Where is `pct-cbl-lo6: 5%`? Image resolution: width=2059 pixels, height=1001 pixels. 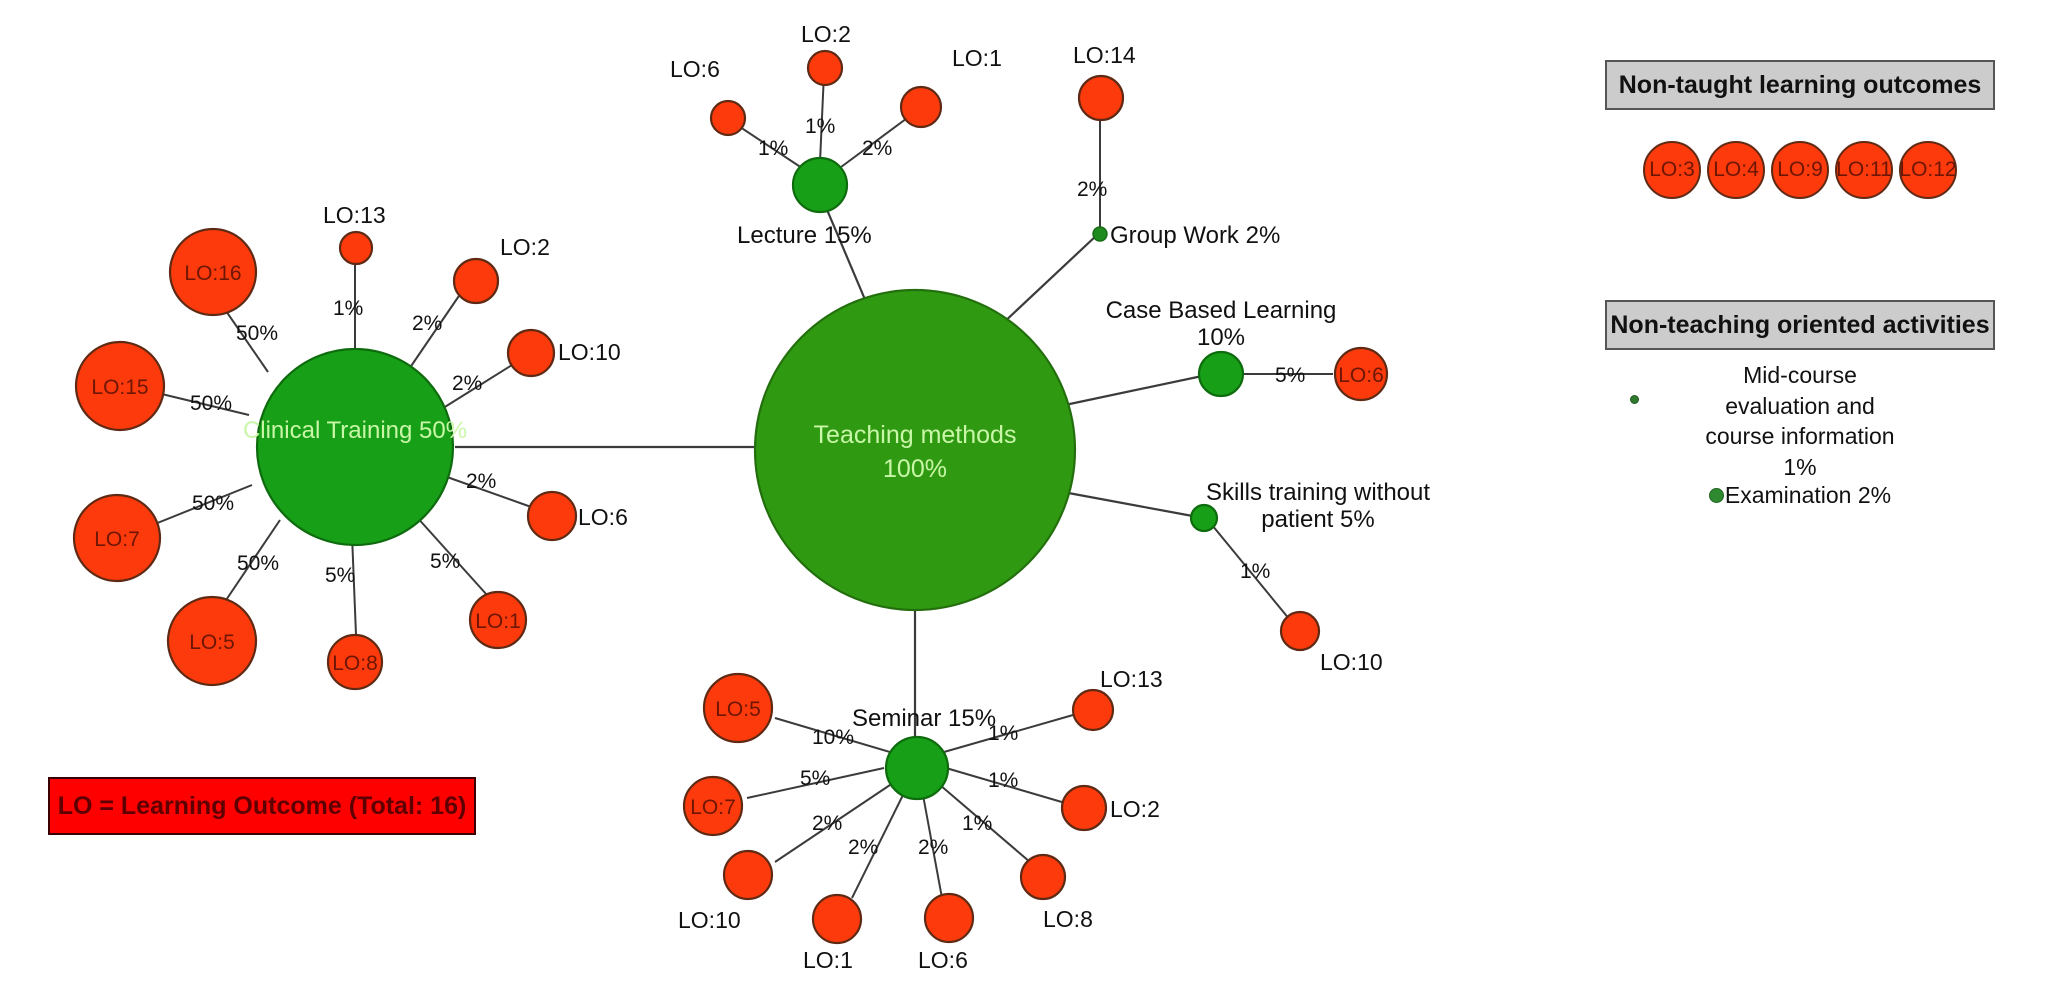 pct-cbl-lo6: 5% is located at coordinates (1290, 375).